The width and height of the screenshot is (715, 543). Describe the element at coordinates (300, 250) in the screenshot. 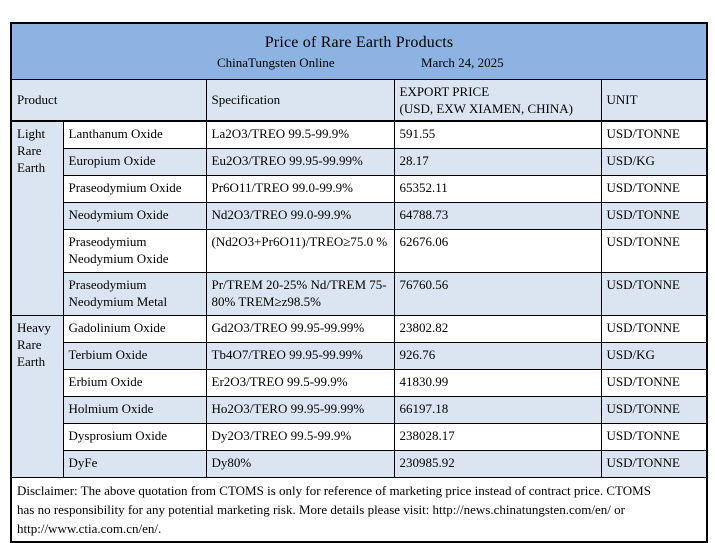

I see `spec-cell: (Nd2O3+Pr6O11)/TREO≥75.0 %` at that location.